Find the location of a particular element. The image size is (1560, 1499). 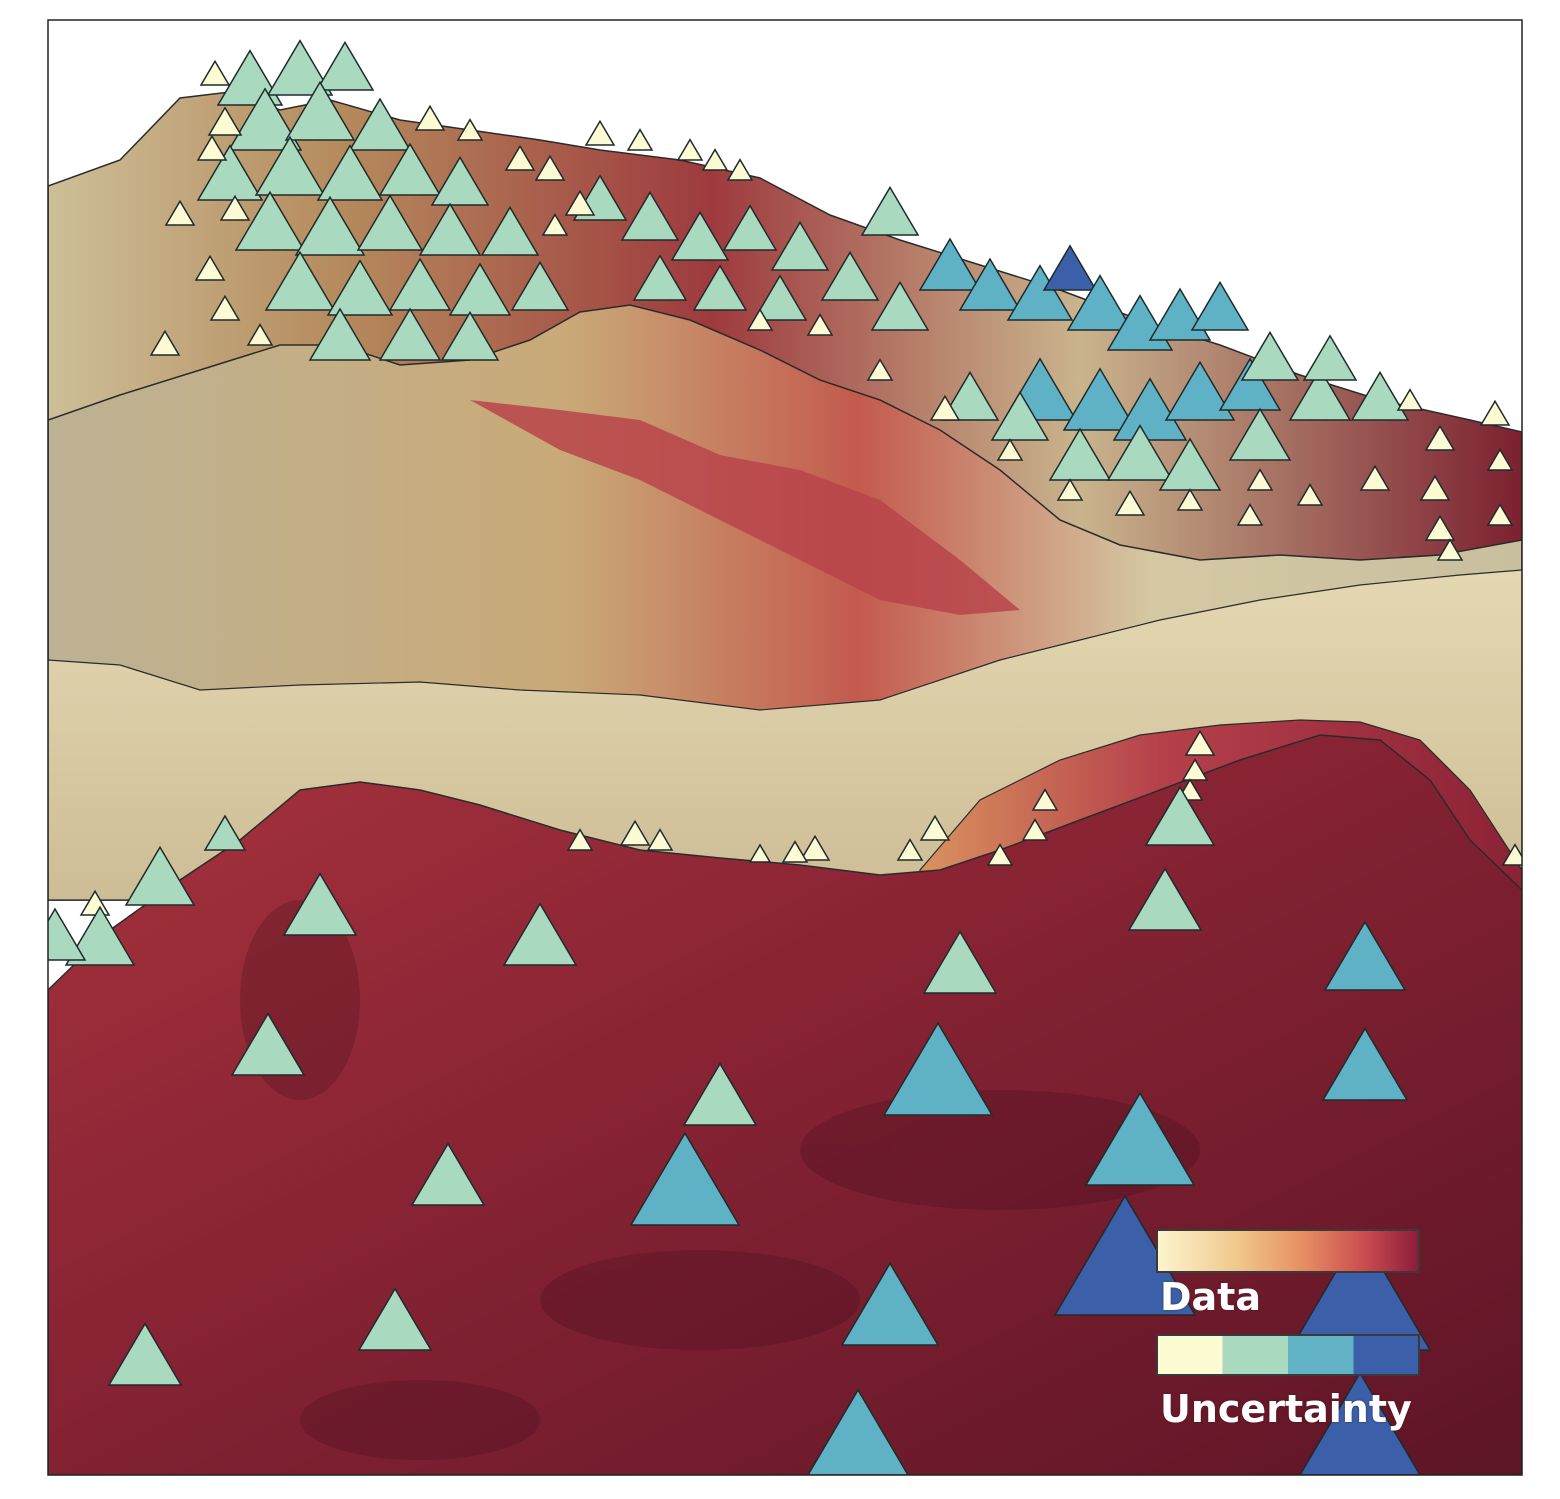

uncertainty-colorbar is located at coordinates (1288, 1355).